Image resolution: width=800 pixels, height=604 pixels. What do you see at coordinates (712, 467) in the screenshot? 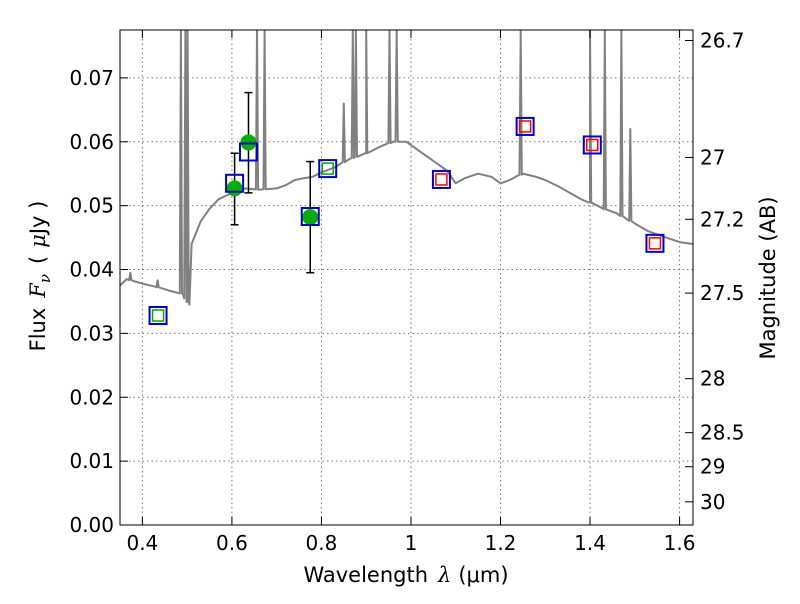
I see `y2-tick-label: 29` at bounding box center [712, 467].